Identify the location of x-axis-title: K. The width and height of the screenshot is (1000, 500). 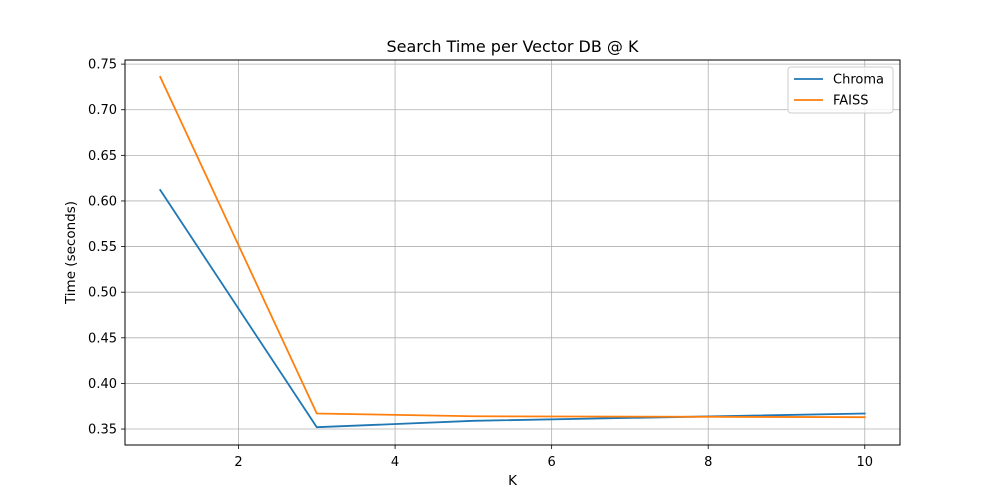
(513, 481).